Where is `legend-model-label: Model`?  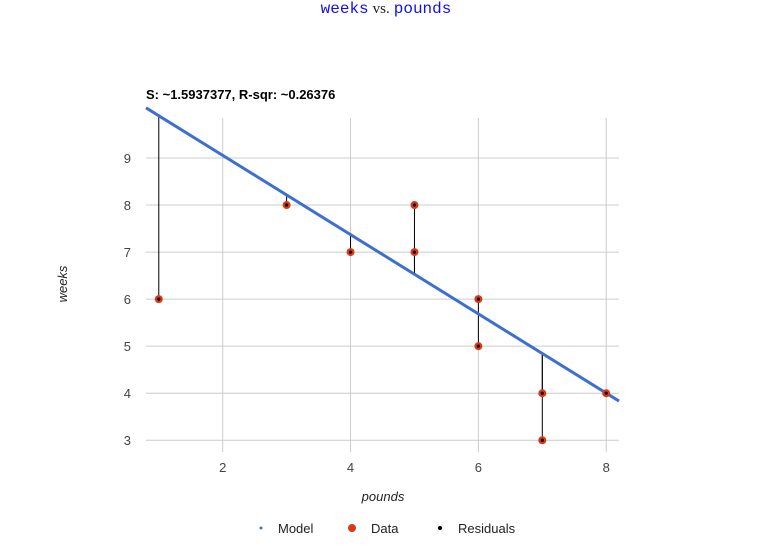 legend-model-label: Model is located at coordinates (296, 528).